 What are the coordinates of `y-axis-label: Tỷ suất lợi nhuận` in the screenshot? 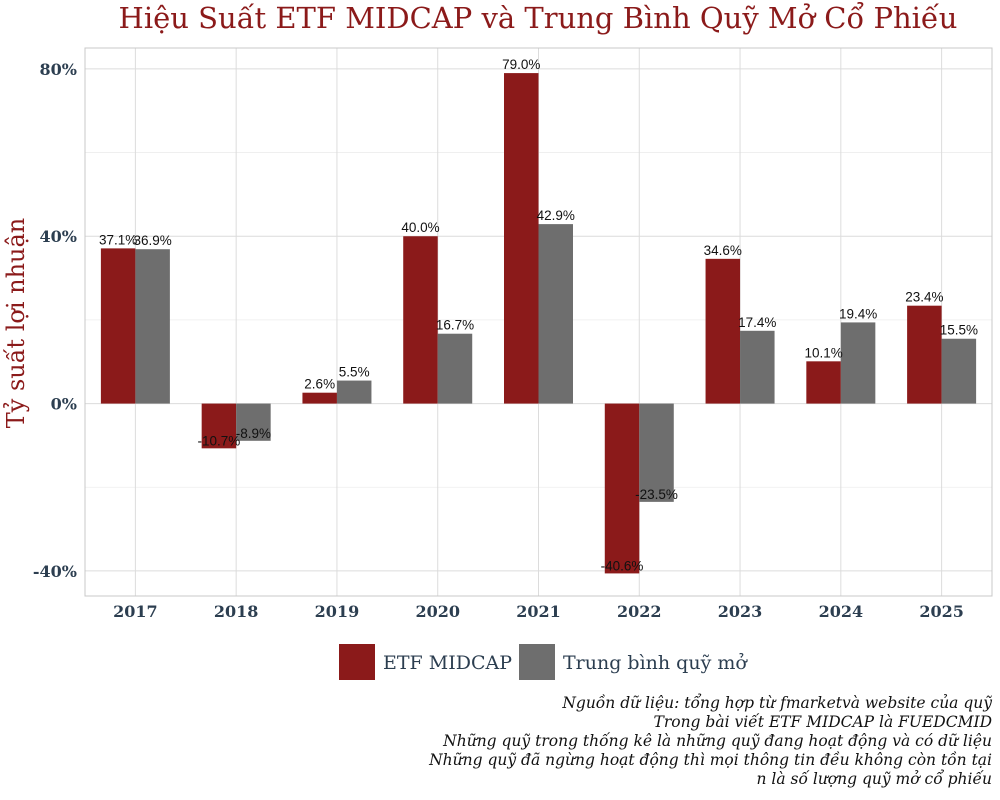 It's located at (16, 323).